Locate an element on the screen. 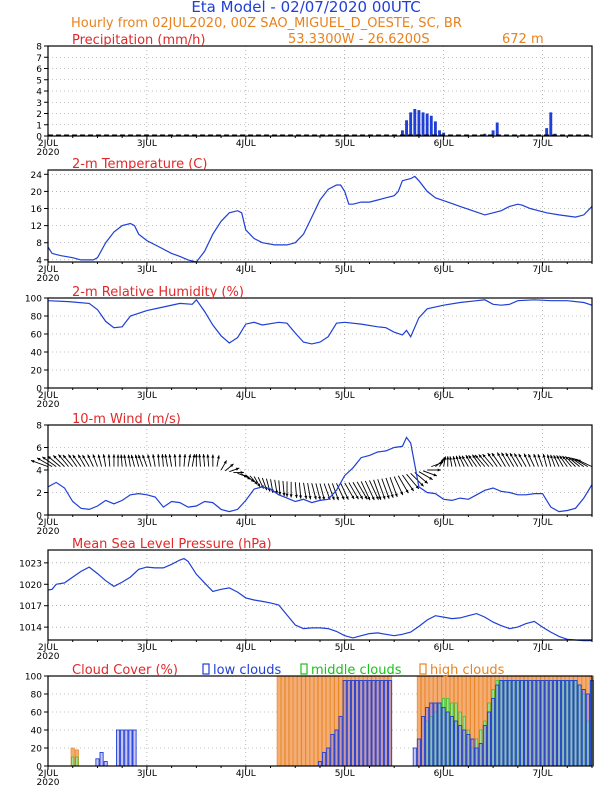 This screenshot has width=612, height=792. y-tick-label: 80 is located at coordinates (37, 318).